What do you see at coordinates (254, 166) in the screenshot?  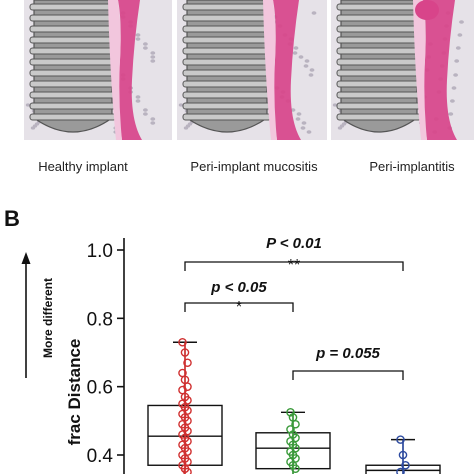 I see `panel-a-label-mucositis: Peri-implant mucositis` at bounding box center [254, 166].